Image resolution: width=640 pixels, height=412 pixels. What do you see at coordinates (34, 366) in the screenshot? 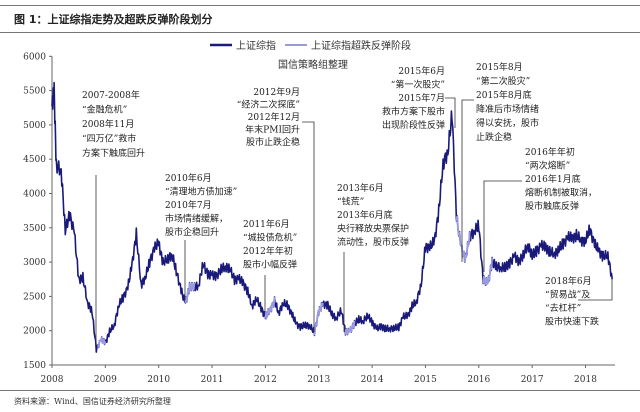
I see `y-tick-label: 1500` at bounding box center [34, 366].